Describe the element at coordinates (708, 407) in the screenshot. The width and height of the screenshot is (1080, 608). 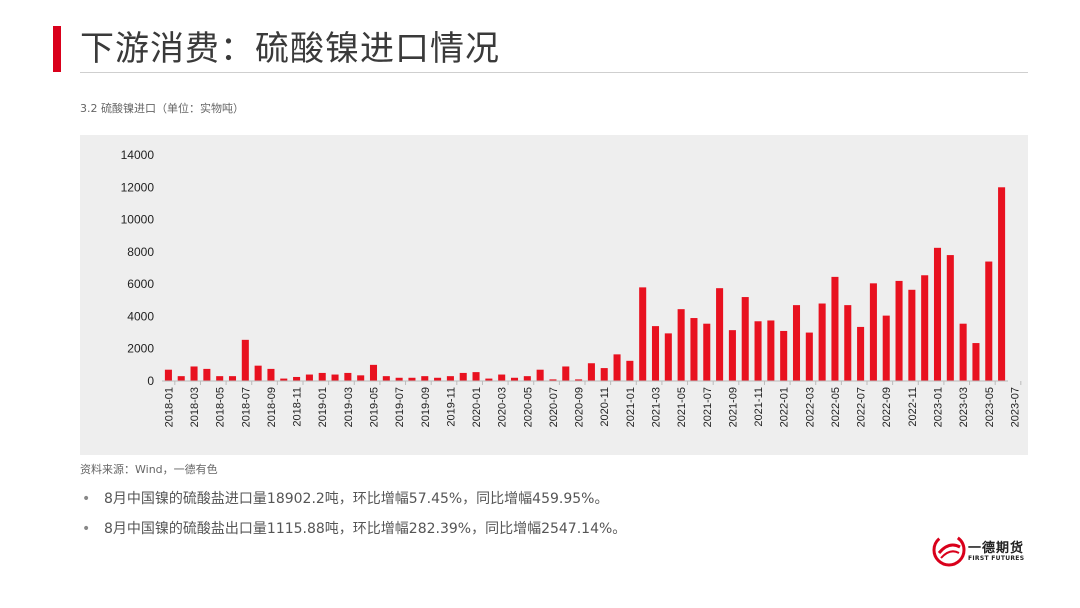
I see `x-tick-label: 2021-07` at that location.